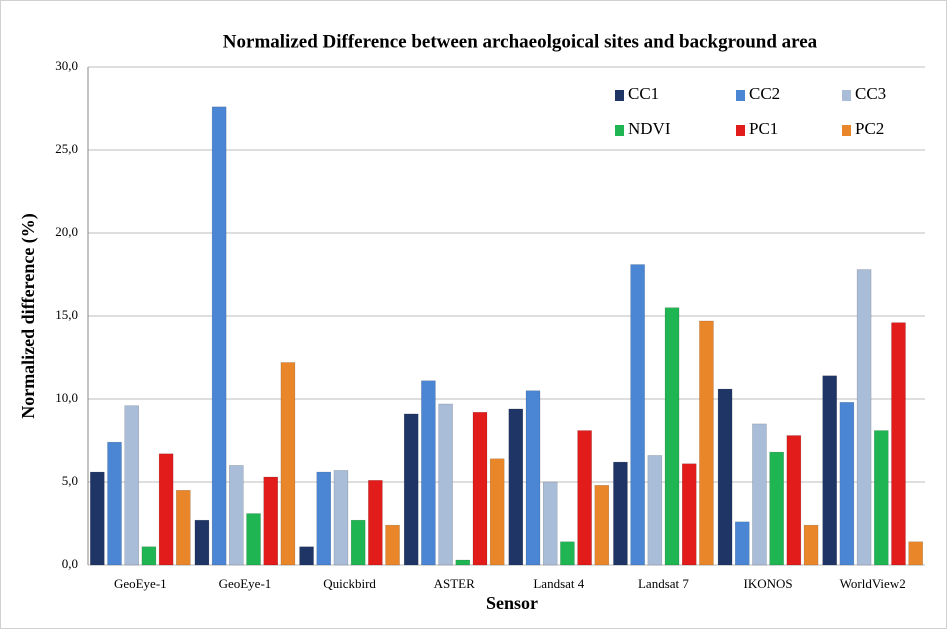 The width and height of the screenshot is (948, 630). I want to click on y-tick-label: 30,0, so click(66, 65).